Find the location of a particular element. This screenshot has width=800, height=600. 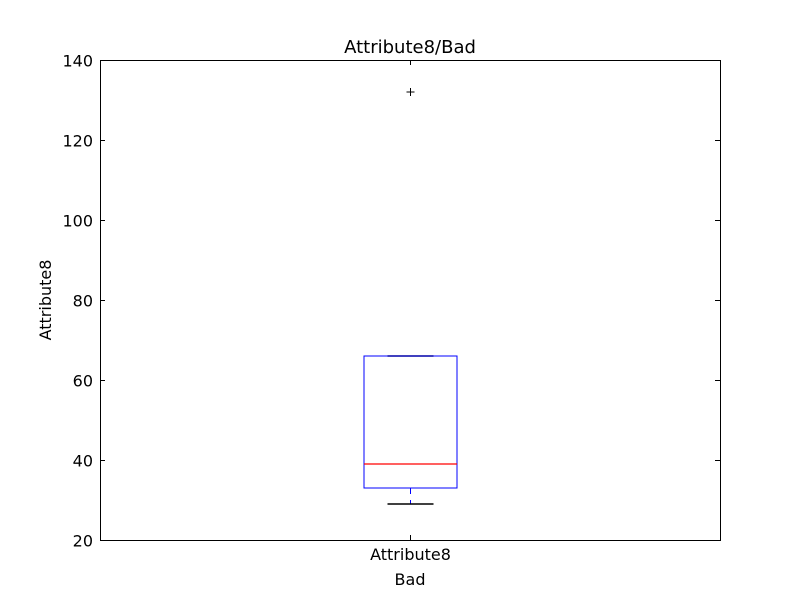

y-tick-label: 100 is located at coordinates (77, 221).